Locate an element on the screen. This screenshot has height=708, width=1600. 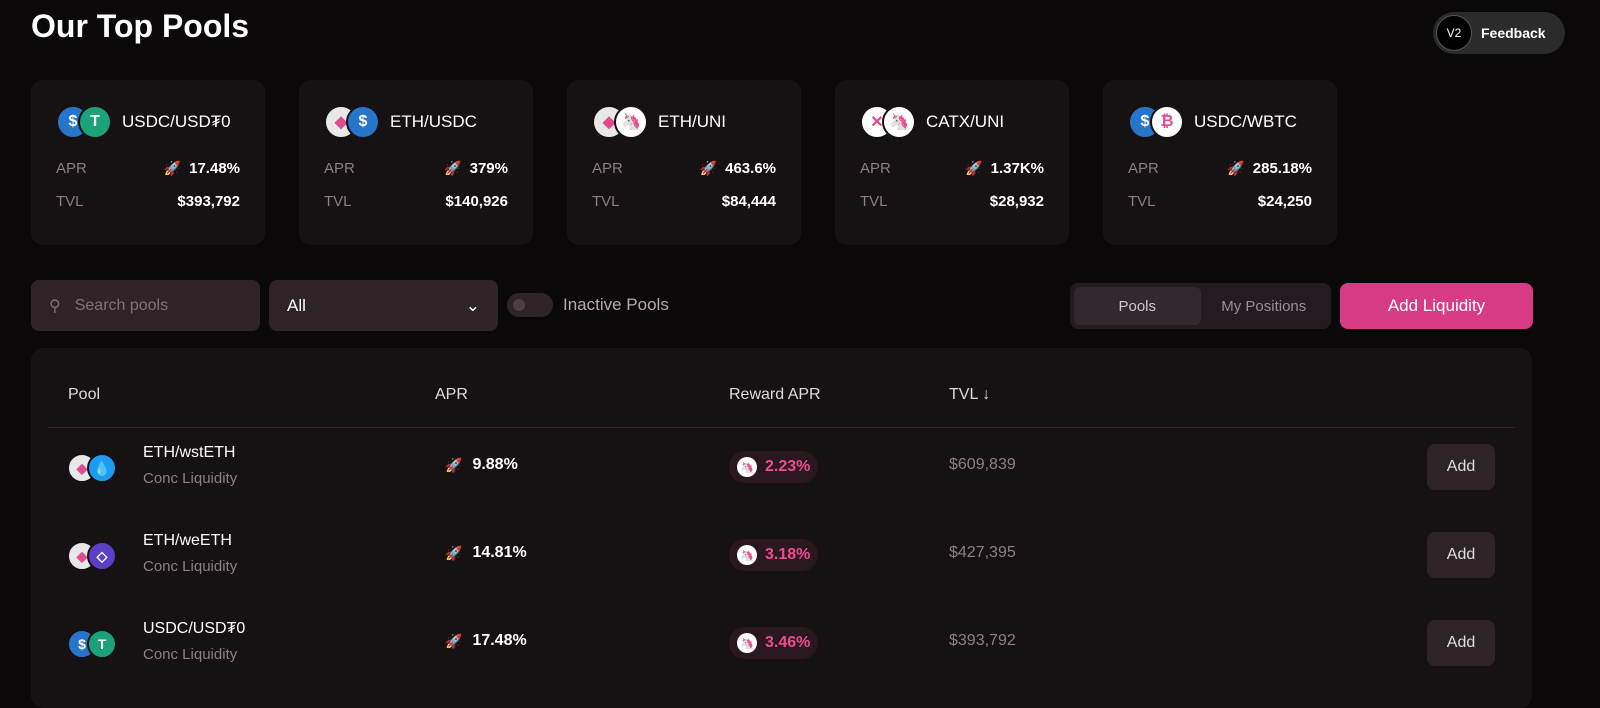
tab-pools: Pools is located at coordinates (1137, 306).